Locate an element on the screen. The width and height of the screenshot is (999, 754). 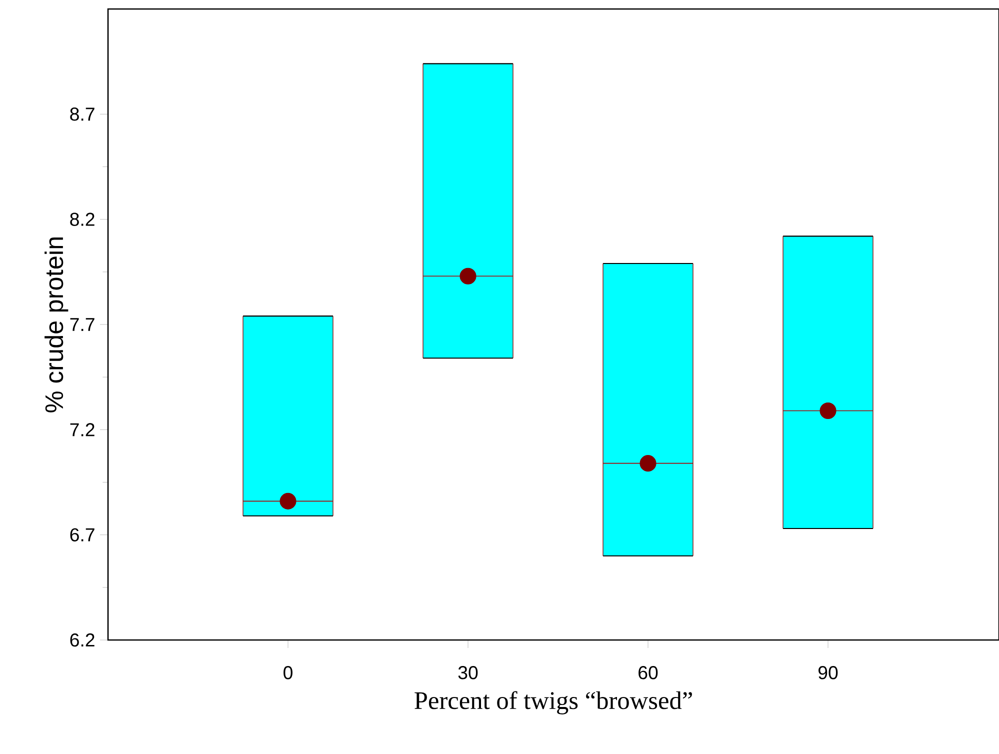
x-tick-label: 30 is located at coordinates (468, 673).